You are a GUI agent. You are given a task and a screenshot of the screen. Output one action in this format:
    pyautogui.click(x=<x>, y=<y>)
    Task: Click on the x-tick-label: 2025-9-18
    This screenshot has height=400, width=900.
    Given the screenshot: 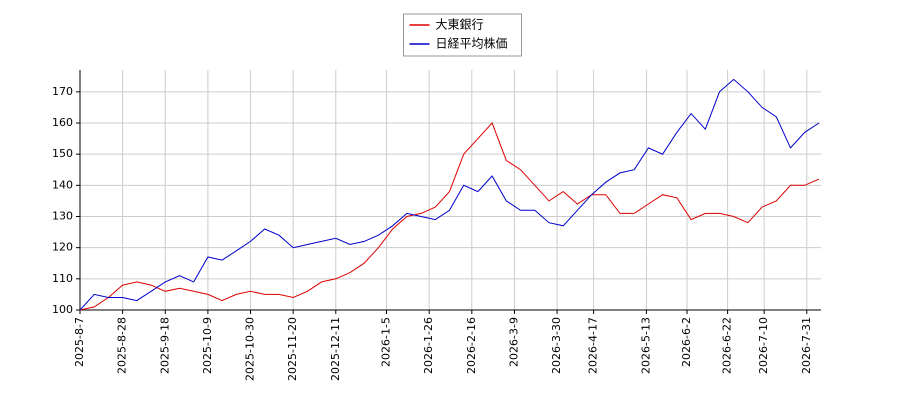 What is the action you would take?
    pyautogui.click(x=164, y=345)
    